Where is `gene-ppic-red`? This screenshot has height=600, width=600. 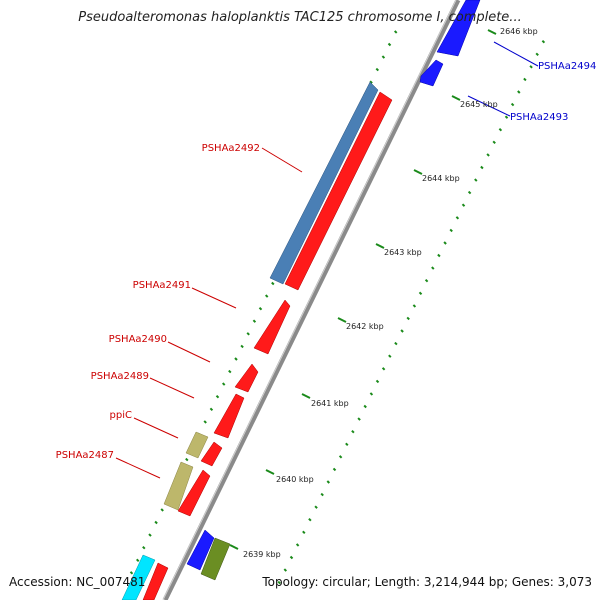 gene-ppic-red is located at coordinates (211, 454).